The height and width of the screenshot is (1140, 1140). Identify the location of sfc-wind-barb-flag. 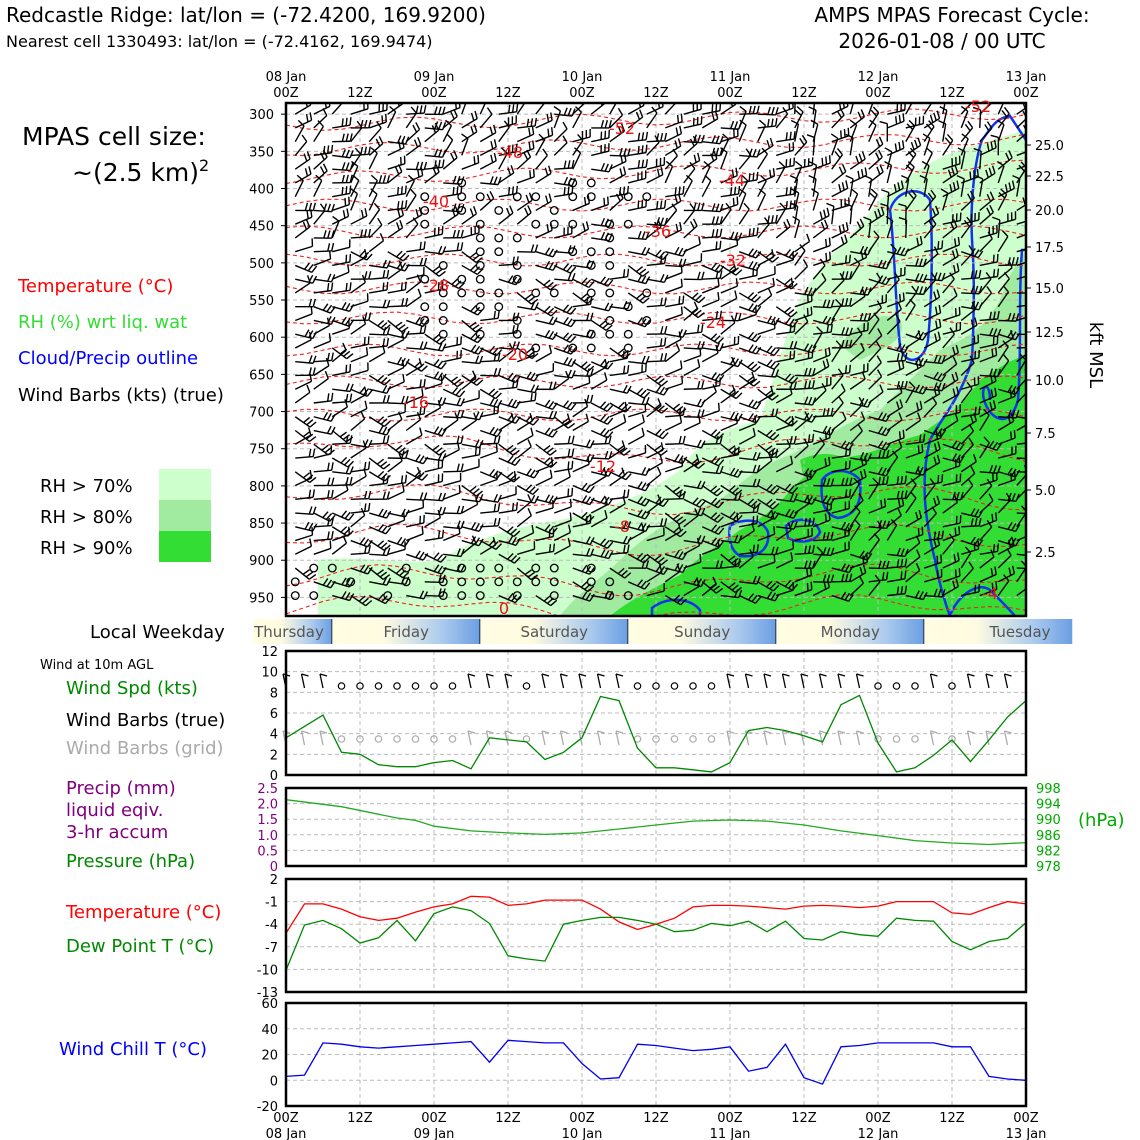
(564, 675).